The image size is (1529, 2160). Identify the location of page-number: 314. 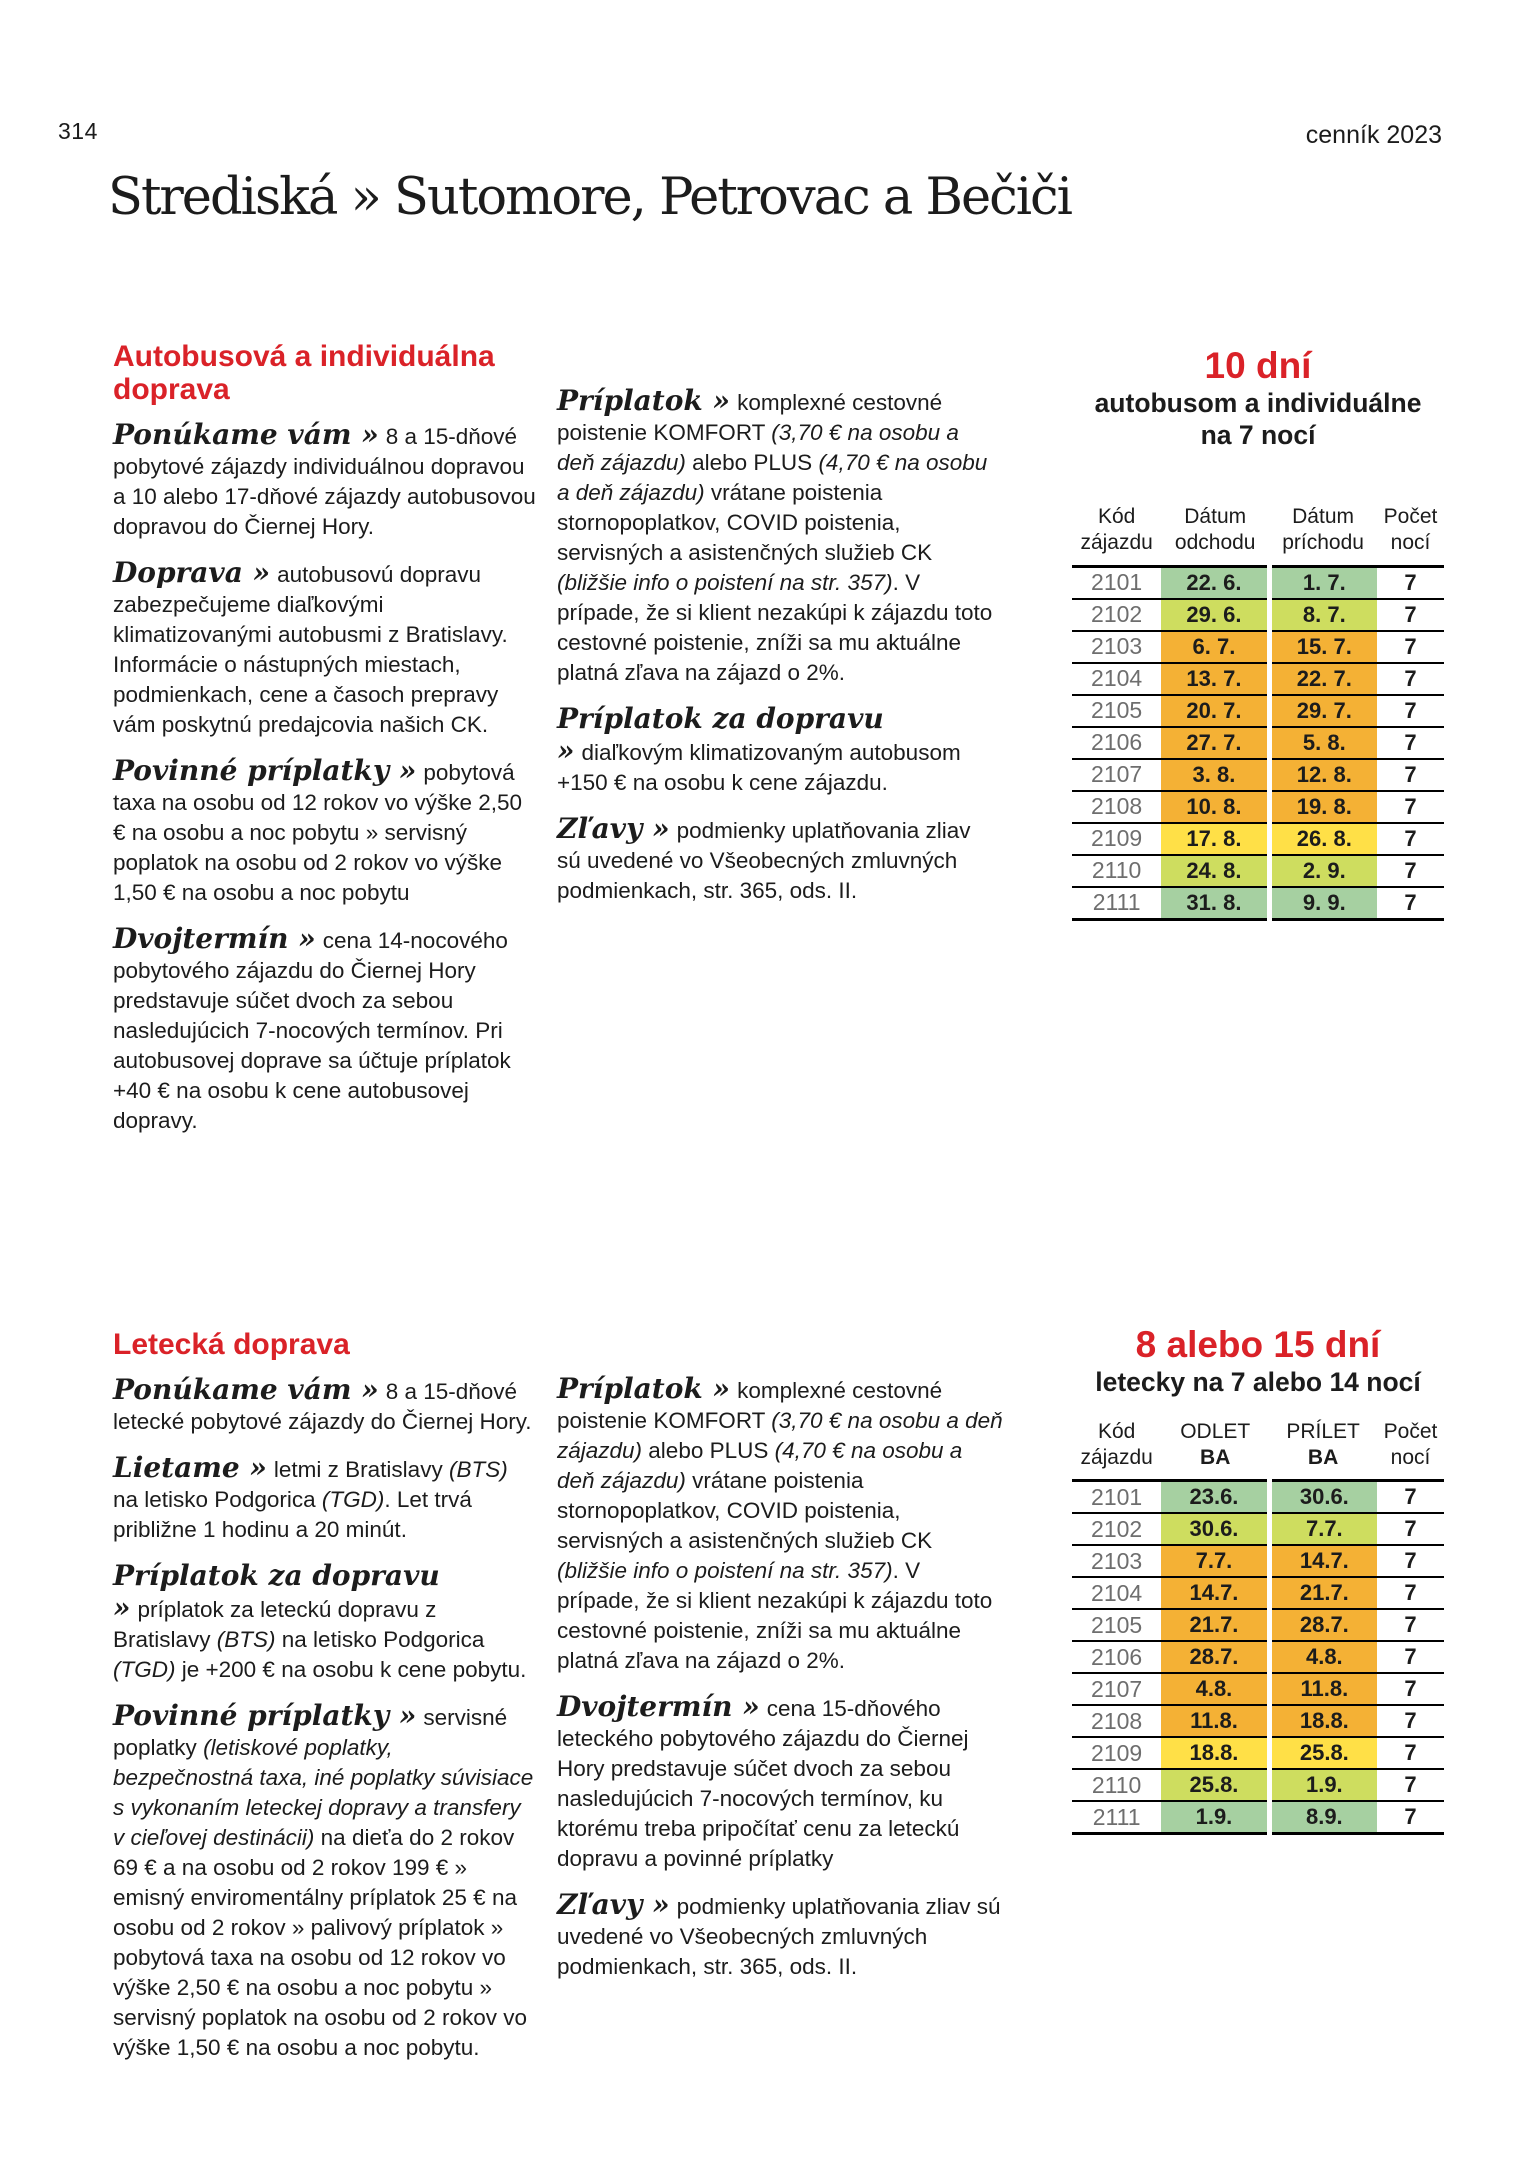
(78, 131).